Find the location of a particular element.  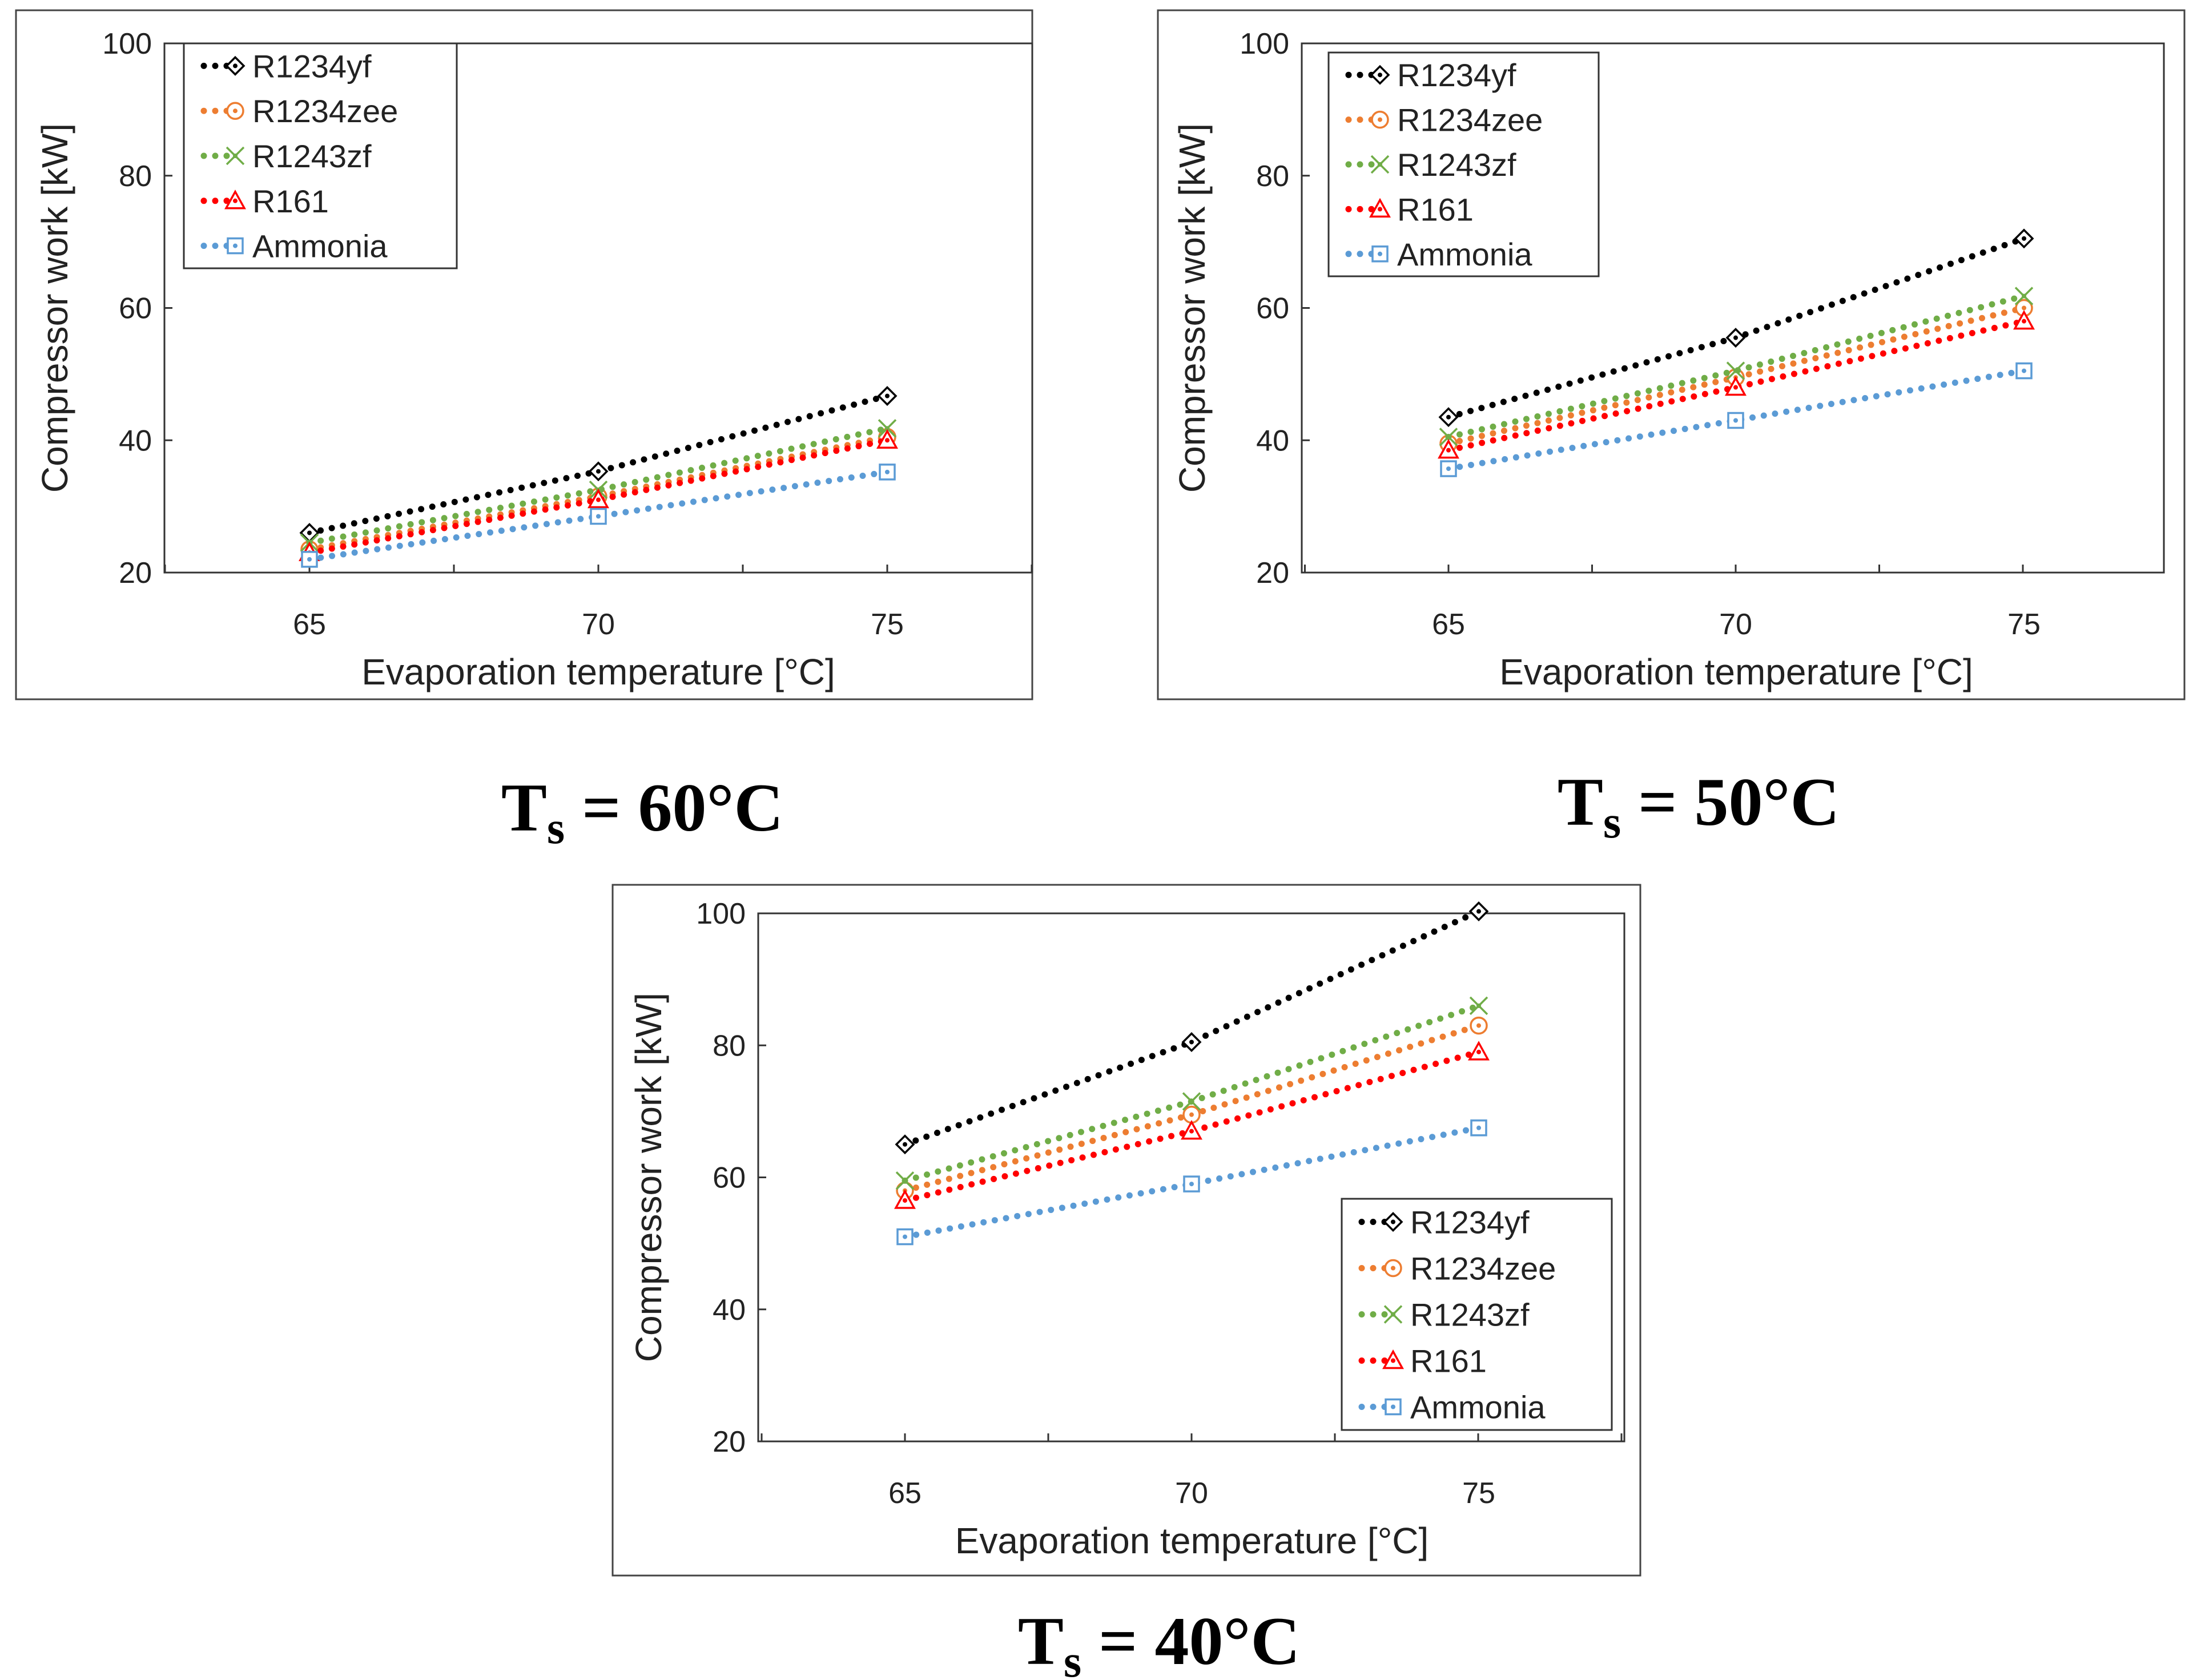

legend-marker-ammonia is located at coordinates (236, 246).